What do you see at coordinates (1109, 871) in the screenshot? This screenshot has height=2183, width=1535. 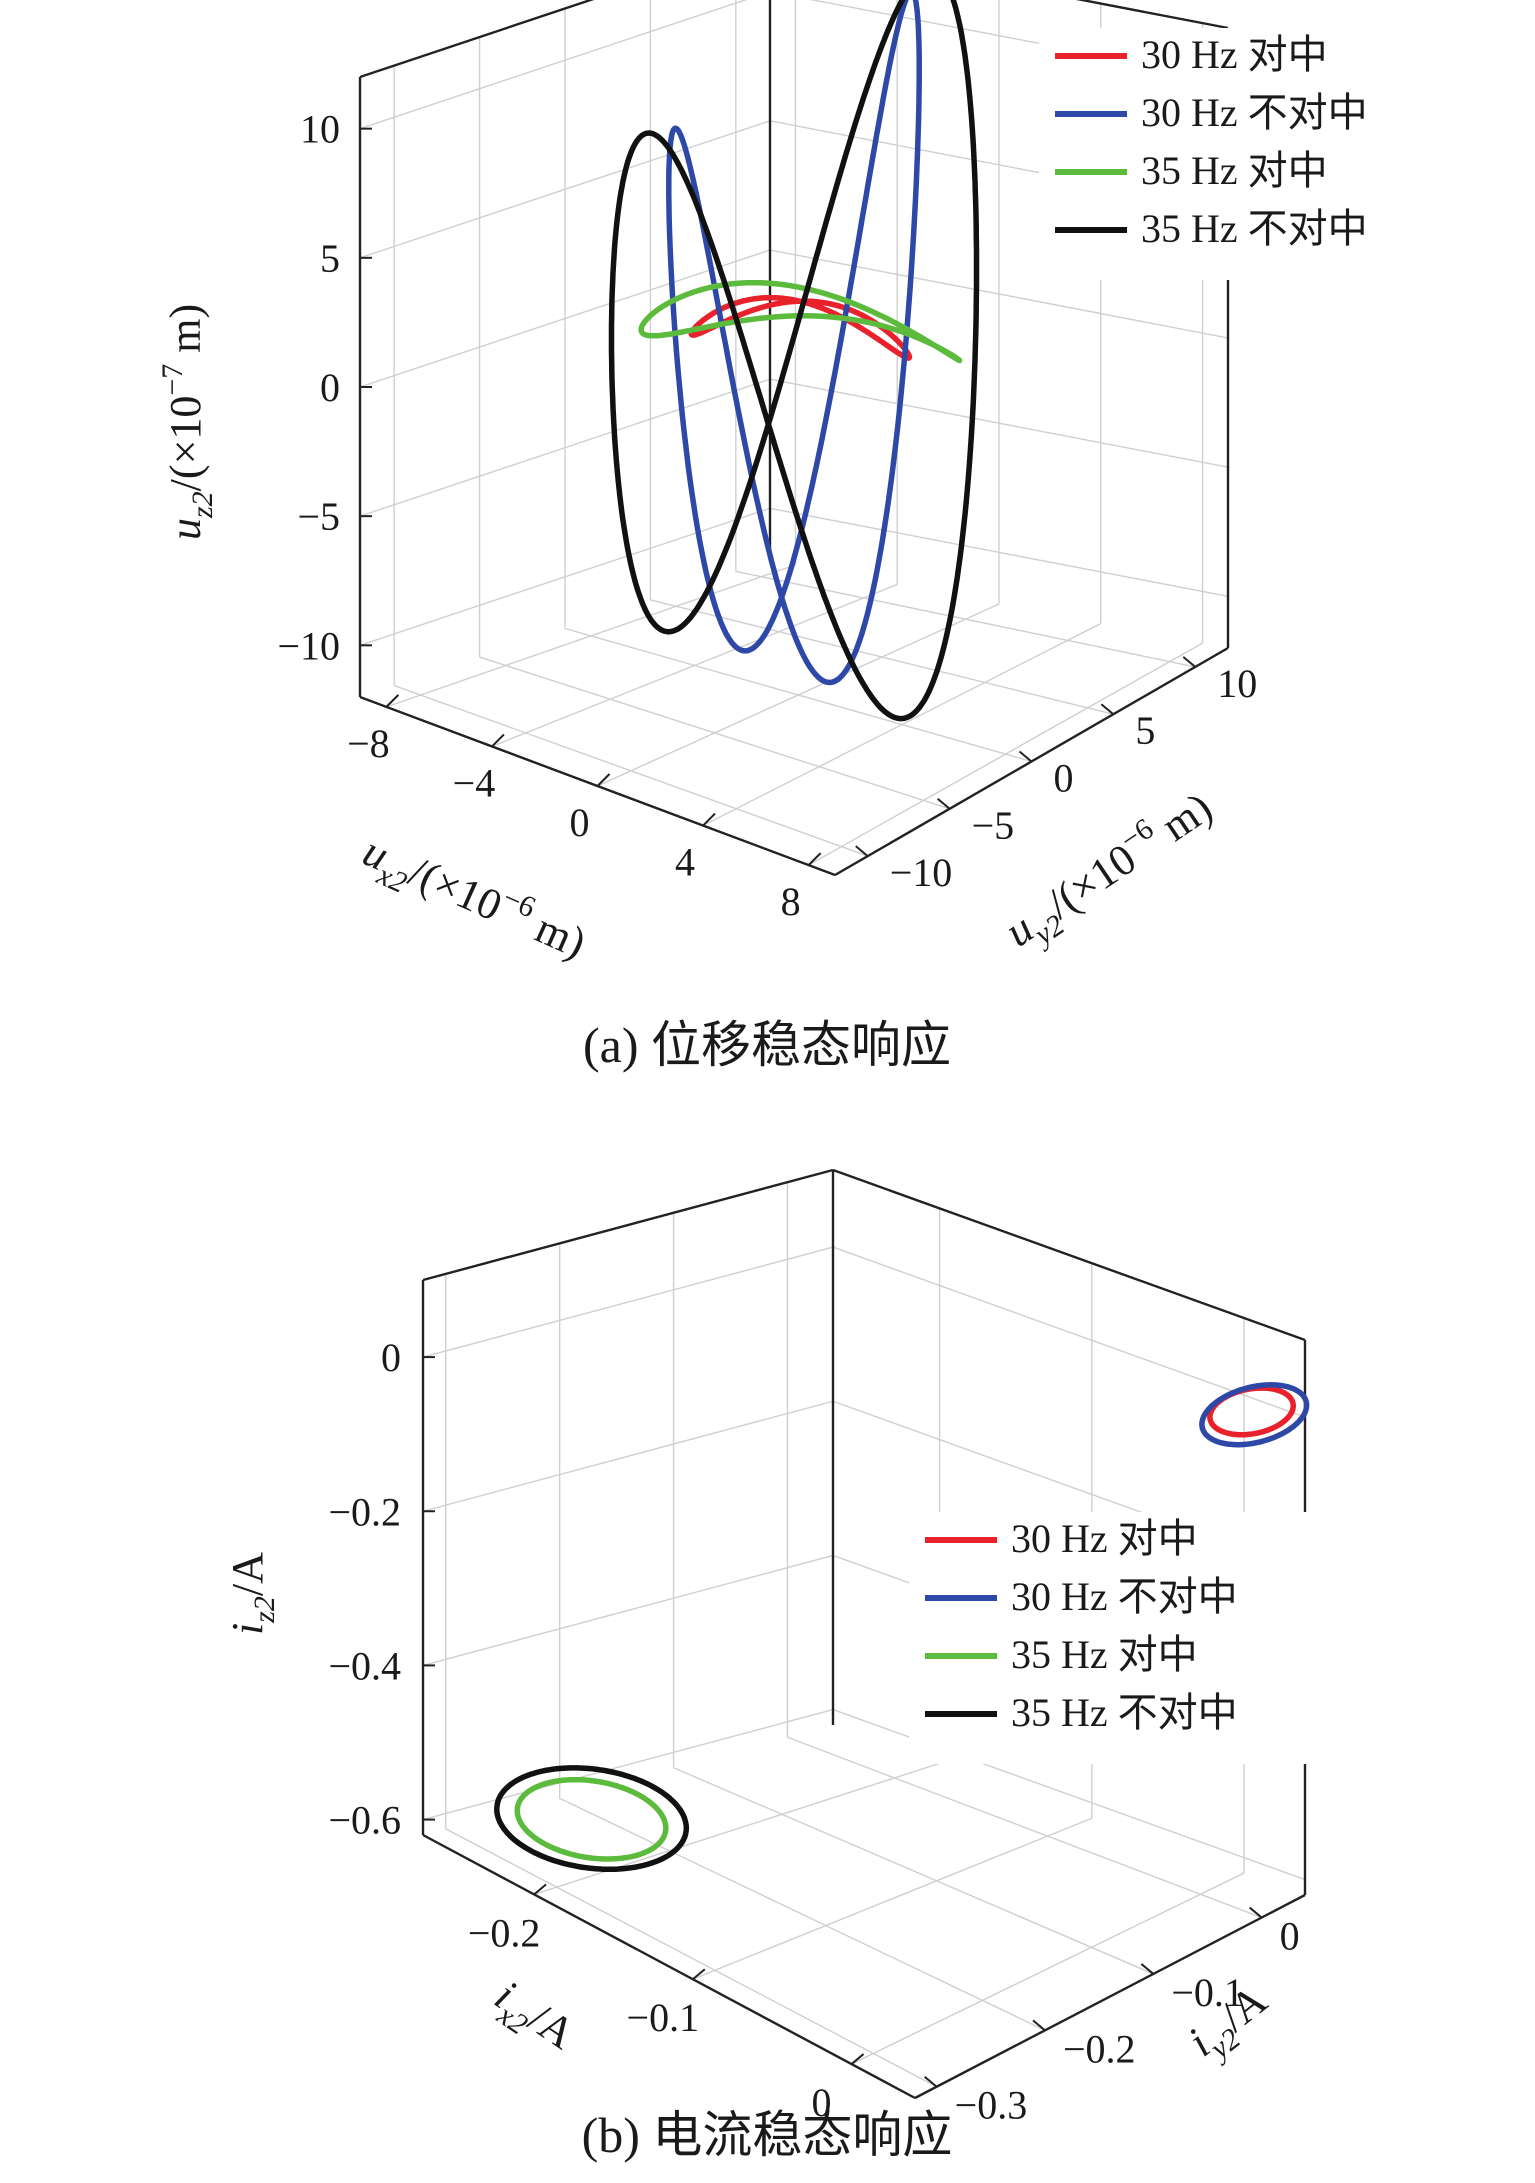 I see `chart-a-y-axis-label: uy2/(×10−6 m)` at bounding box center [1109, 871].